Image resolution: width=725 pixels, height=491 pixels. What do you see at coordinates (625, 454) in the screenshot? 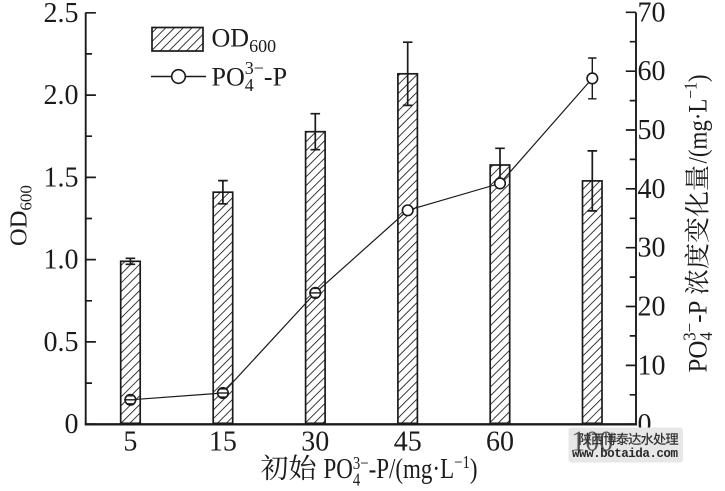
I see `svg-text: www.botaida.com` at bounding box center [625, 454].